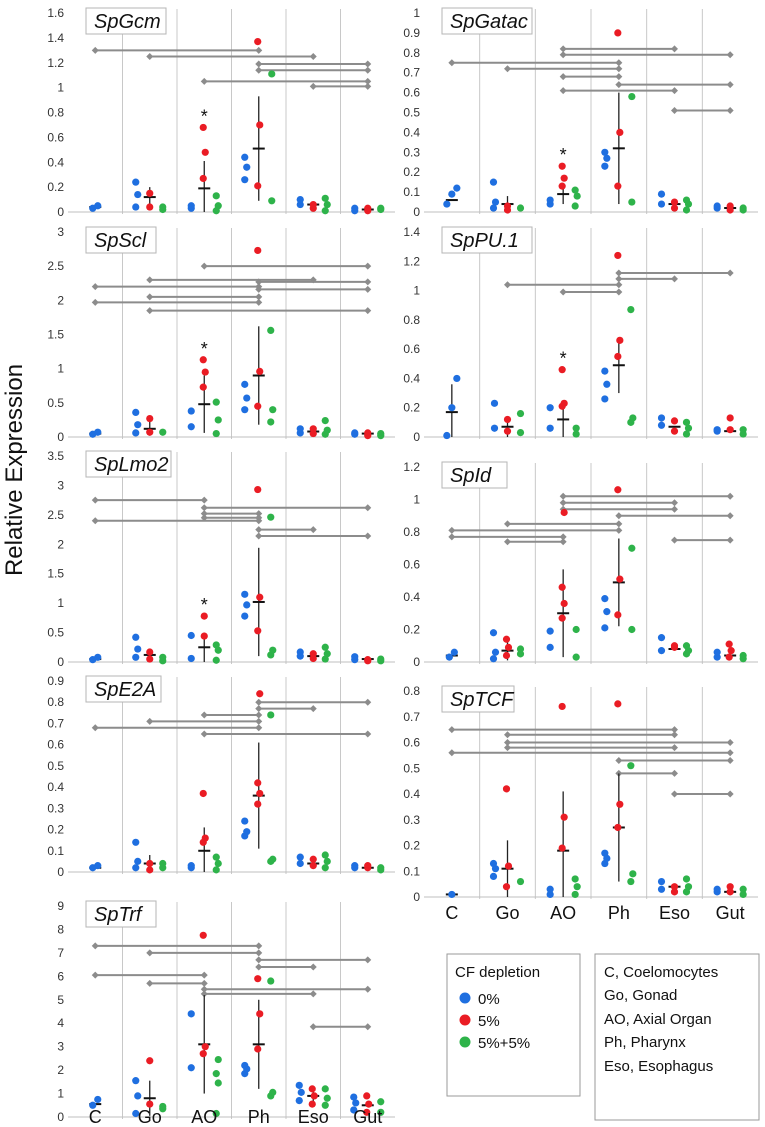 The image size is (765, 1127). I want to click on x-category-label: Ph, so click(619, 913).